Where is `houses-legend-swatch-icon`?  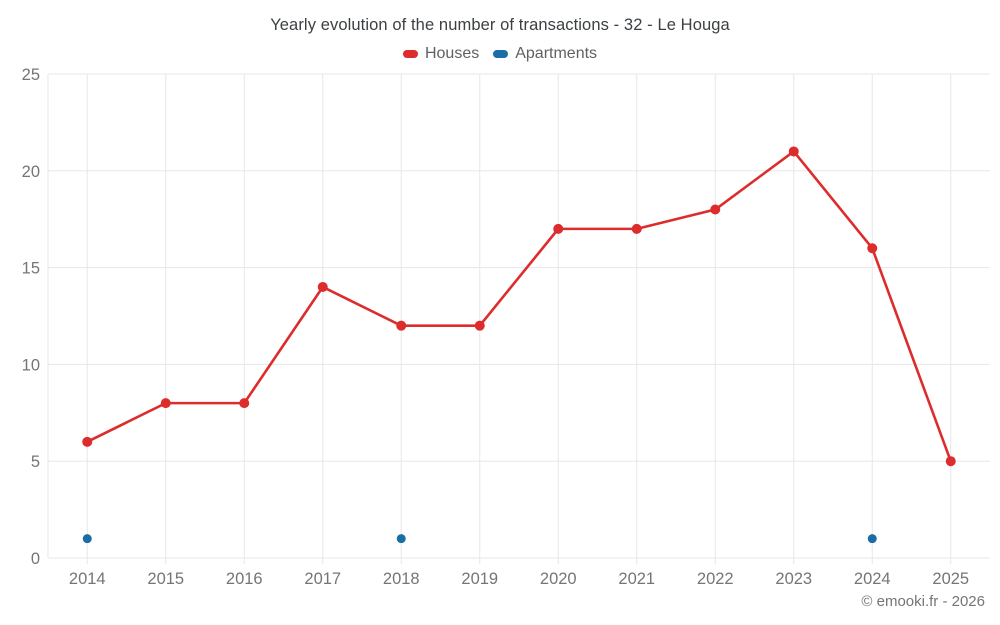 houses-legend-swatch-icon is located at coordinates (410, 54).